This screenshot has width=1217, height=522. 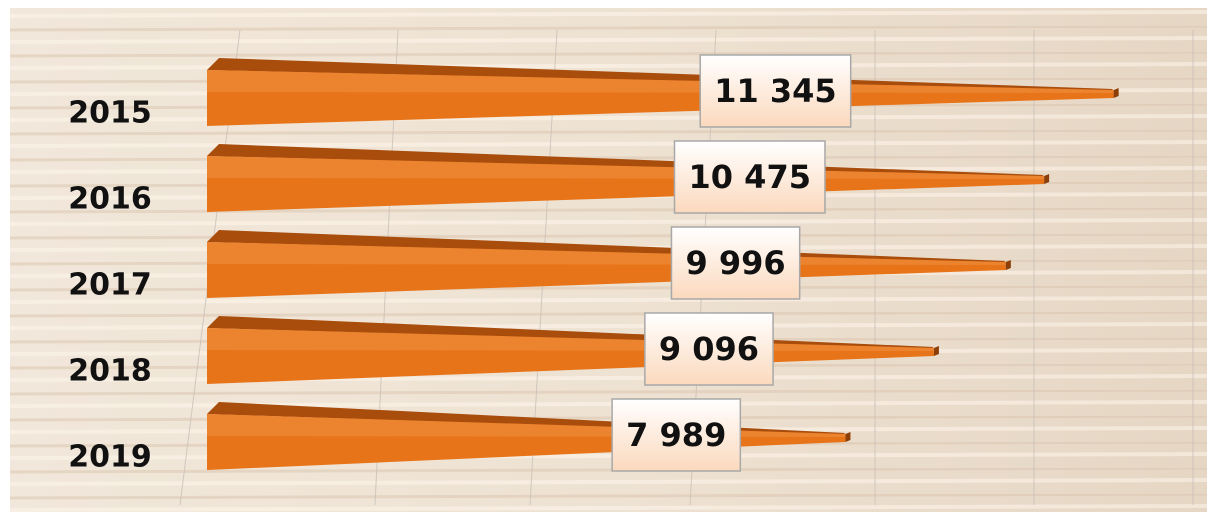 I want to click on value-label: 7 989, so click(x=676, y=435).